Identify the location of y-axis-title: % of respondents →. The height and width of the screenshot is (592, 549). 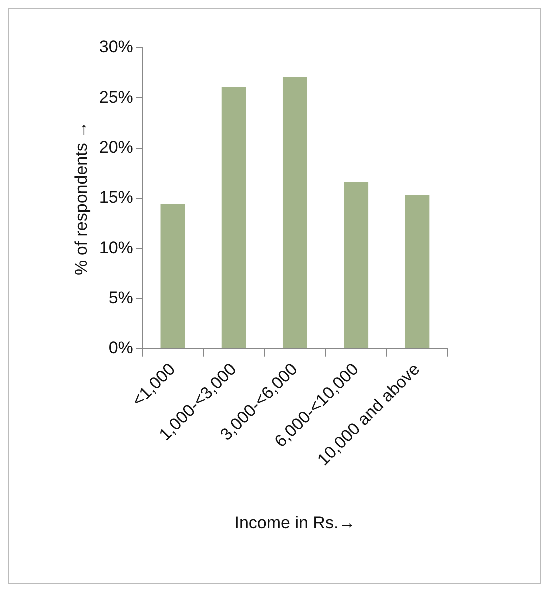
(81, 198).